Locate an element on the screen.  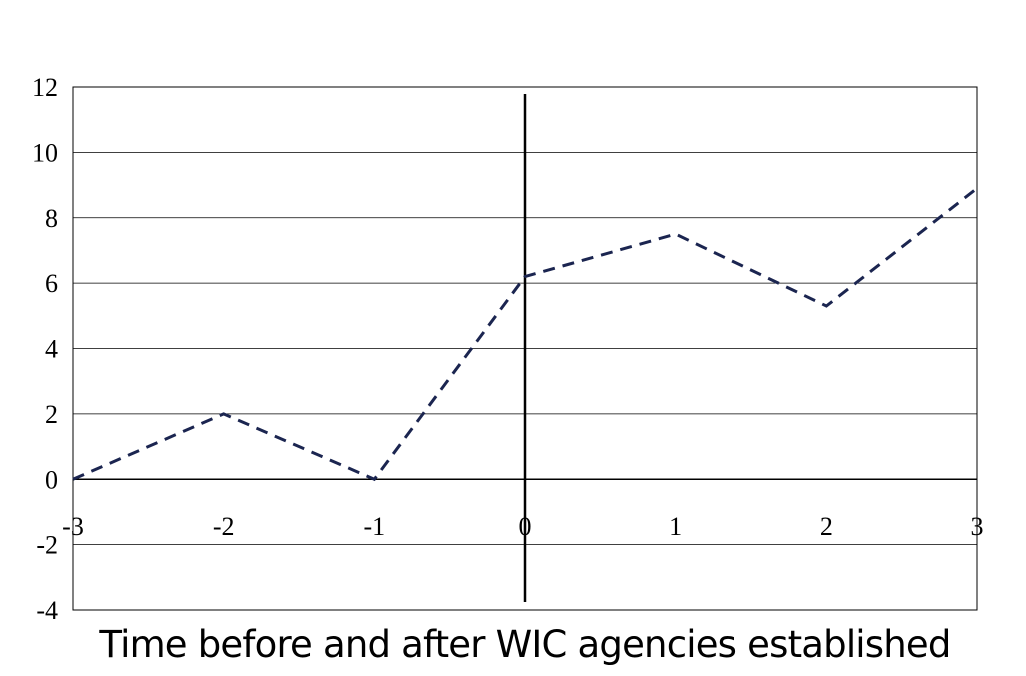
x-tick-label: 1 is located at coordinates (675, 526).